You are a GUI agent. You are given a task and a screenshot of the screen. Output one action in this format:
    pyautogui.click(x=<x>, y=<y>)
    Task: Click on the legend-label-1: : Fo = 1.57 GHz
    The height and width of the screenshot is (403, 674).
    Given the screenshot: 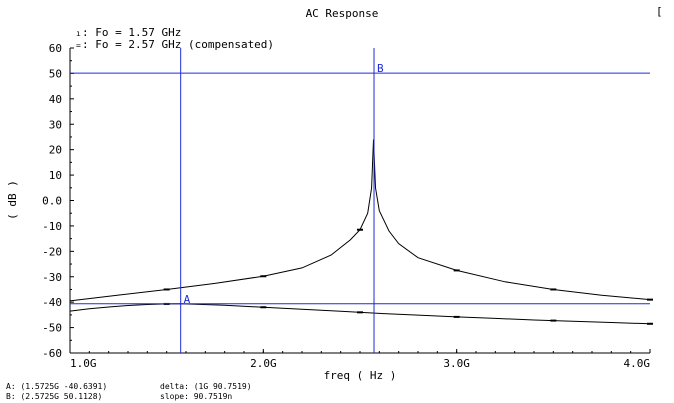 What is the action you would take?
    pyautogui.click(x=131, y=32)
    